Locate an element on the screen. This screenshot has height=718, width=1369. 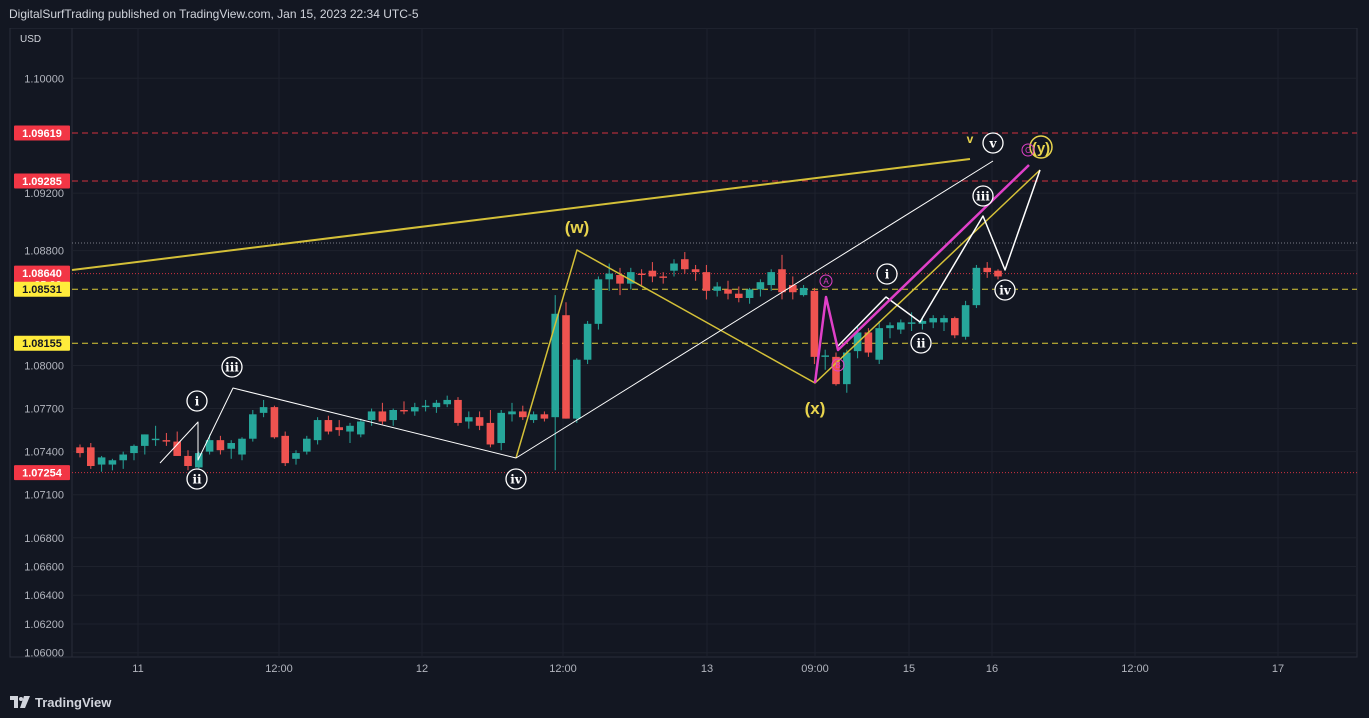
wave-label: iii is located at coordinates (232, 368).